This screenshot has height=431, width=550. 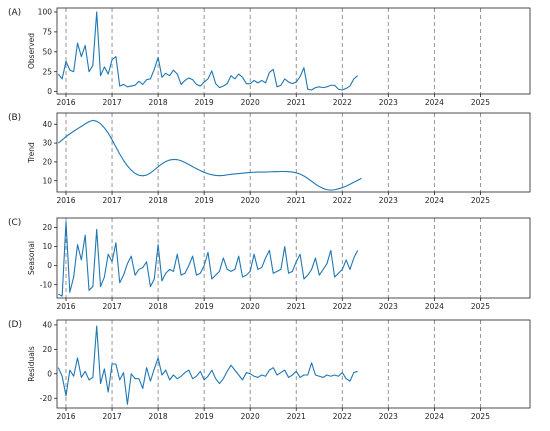 What do you see at coordinates (47, 227) in the screenshot?
I see `seasonal-y-tick-label: 20` at bounding box center [47, 227].